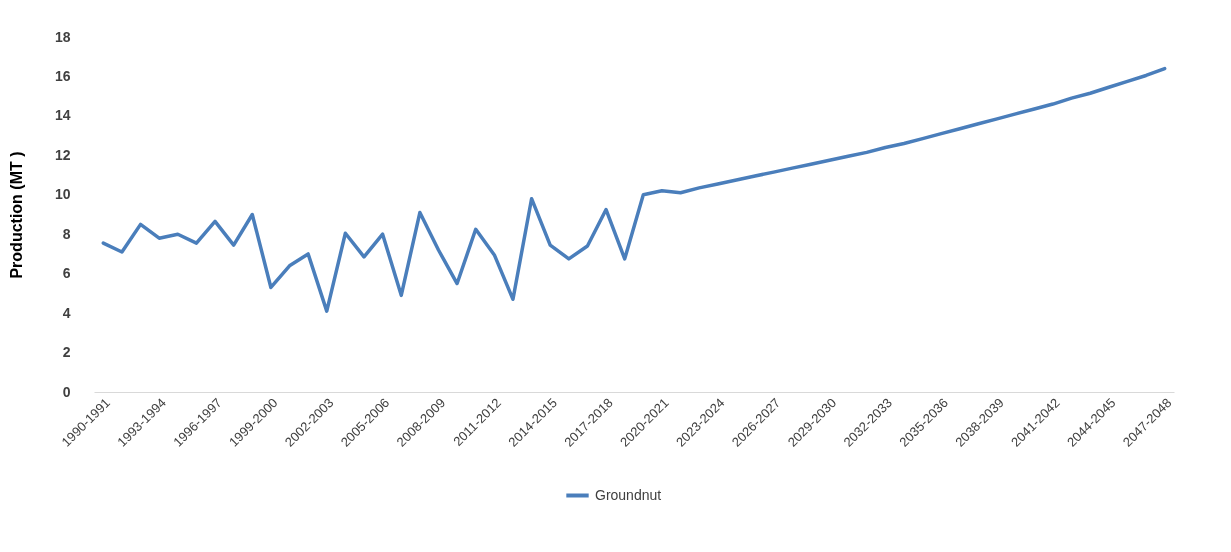 Image resolution: width=1231 pixels, height=552 pixels. What do you see at coordinates (66, 312) in the screenshot?
I see `y-tick-label: 4` at bounding box center [66, 312].